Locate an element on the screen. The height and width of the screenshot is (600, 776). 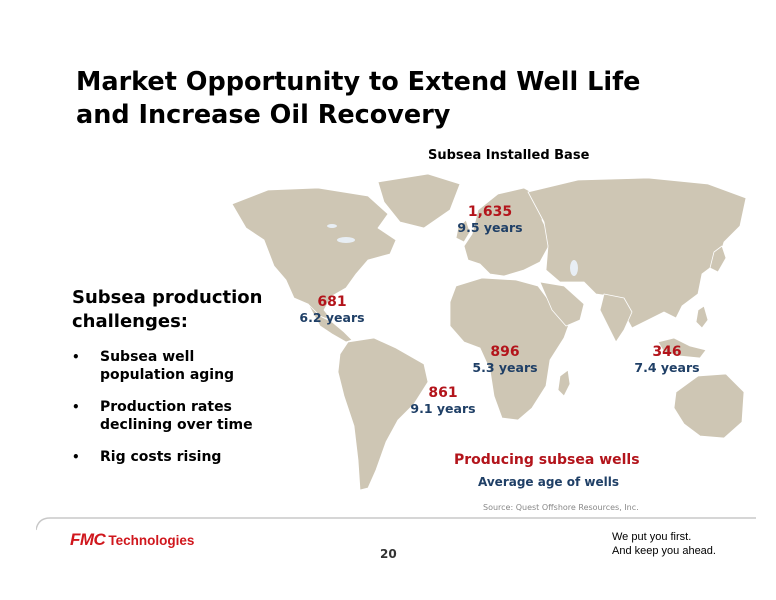
list-item-line-2: population aging is located at coordinates (167, 375).